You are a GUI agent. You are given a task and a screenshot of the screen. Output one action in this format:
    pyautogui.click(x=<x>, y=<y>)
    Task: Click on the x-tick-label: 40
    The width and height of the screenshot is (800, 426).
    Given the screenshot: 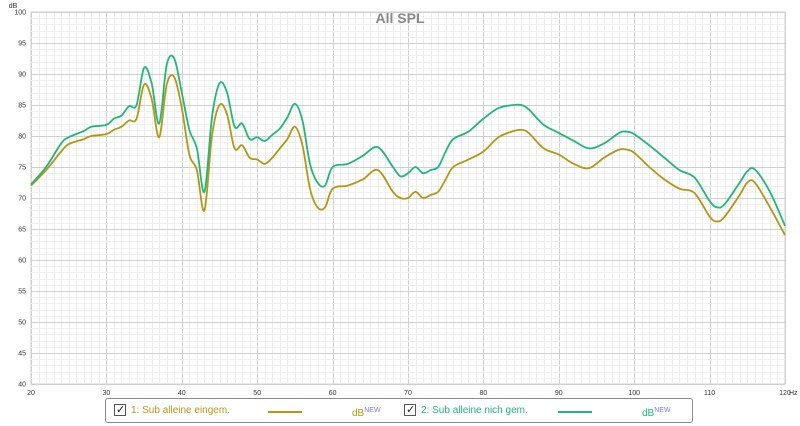 What is the action you would take?
    pyautogui.click(x=182, y=393)
    